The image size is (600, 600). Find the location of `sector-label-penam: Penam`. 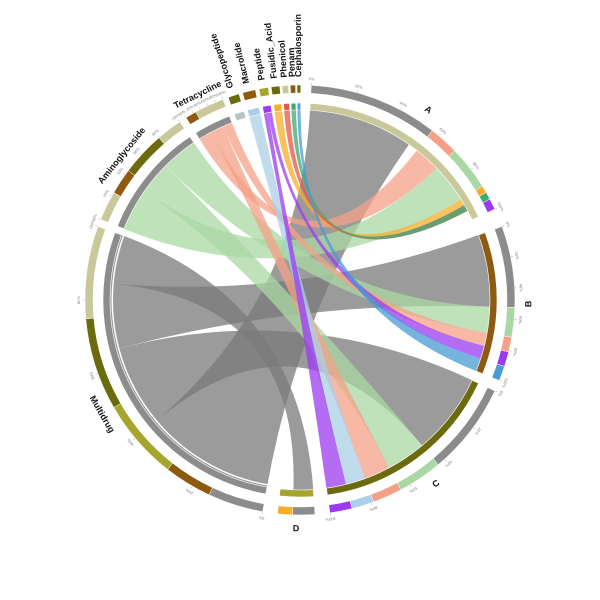

sector-label-penam: Penam is located at coordinates (291, 62).